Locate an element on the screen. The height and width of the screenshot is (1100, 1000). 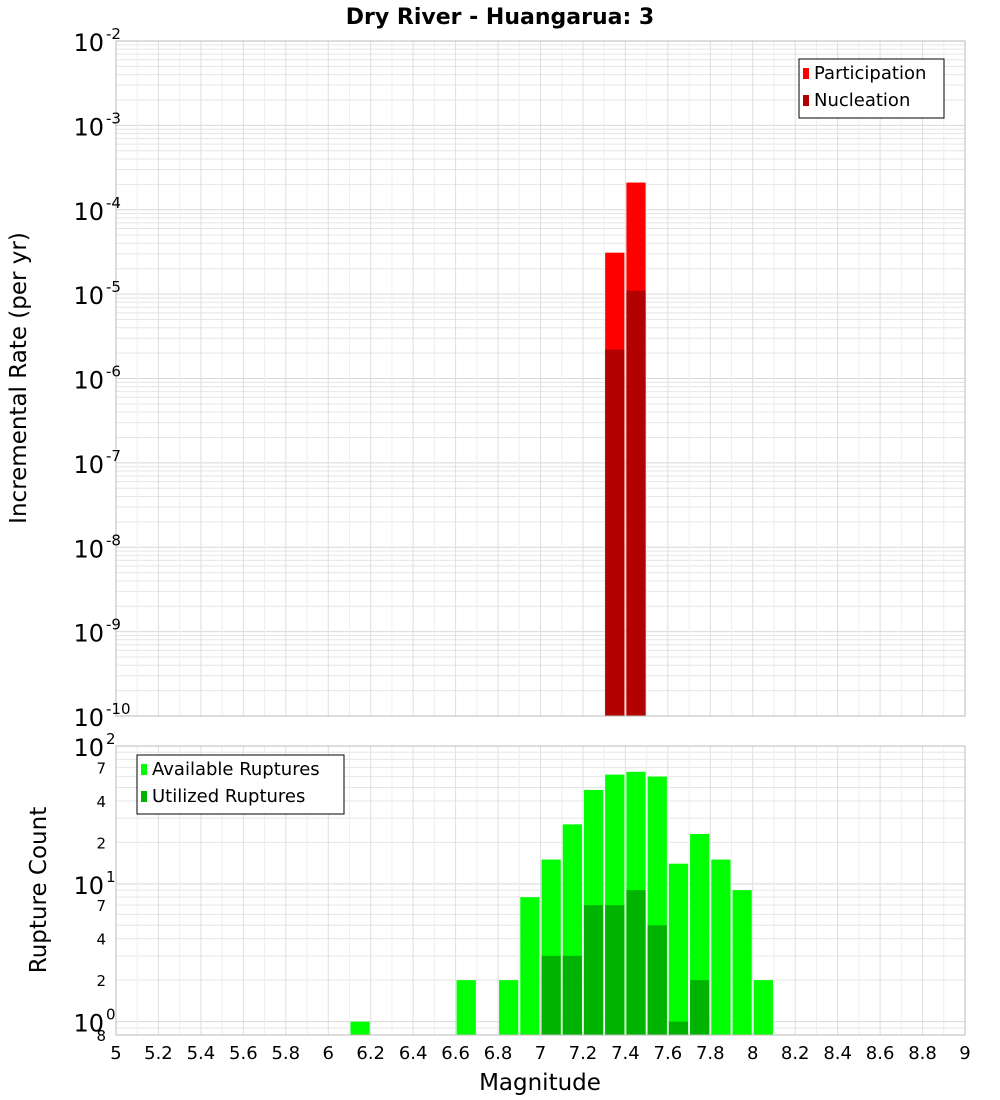
x-tick-label: 6.8 is located at coordinates (498, 1053).